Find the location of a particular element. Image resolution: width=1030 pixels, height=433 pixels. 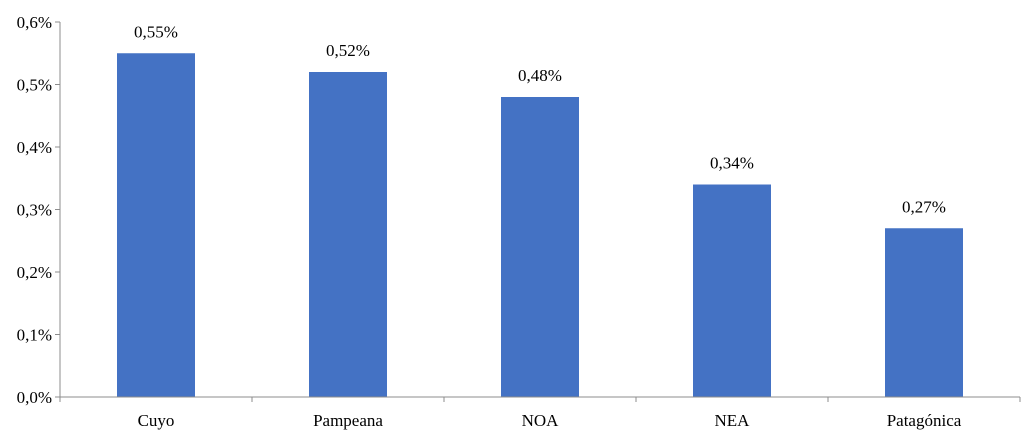

category-label-2: NOA is located at coordinates (541, 420).